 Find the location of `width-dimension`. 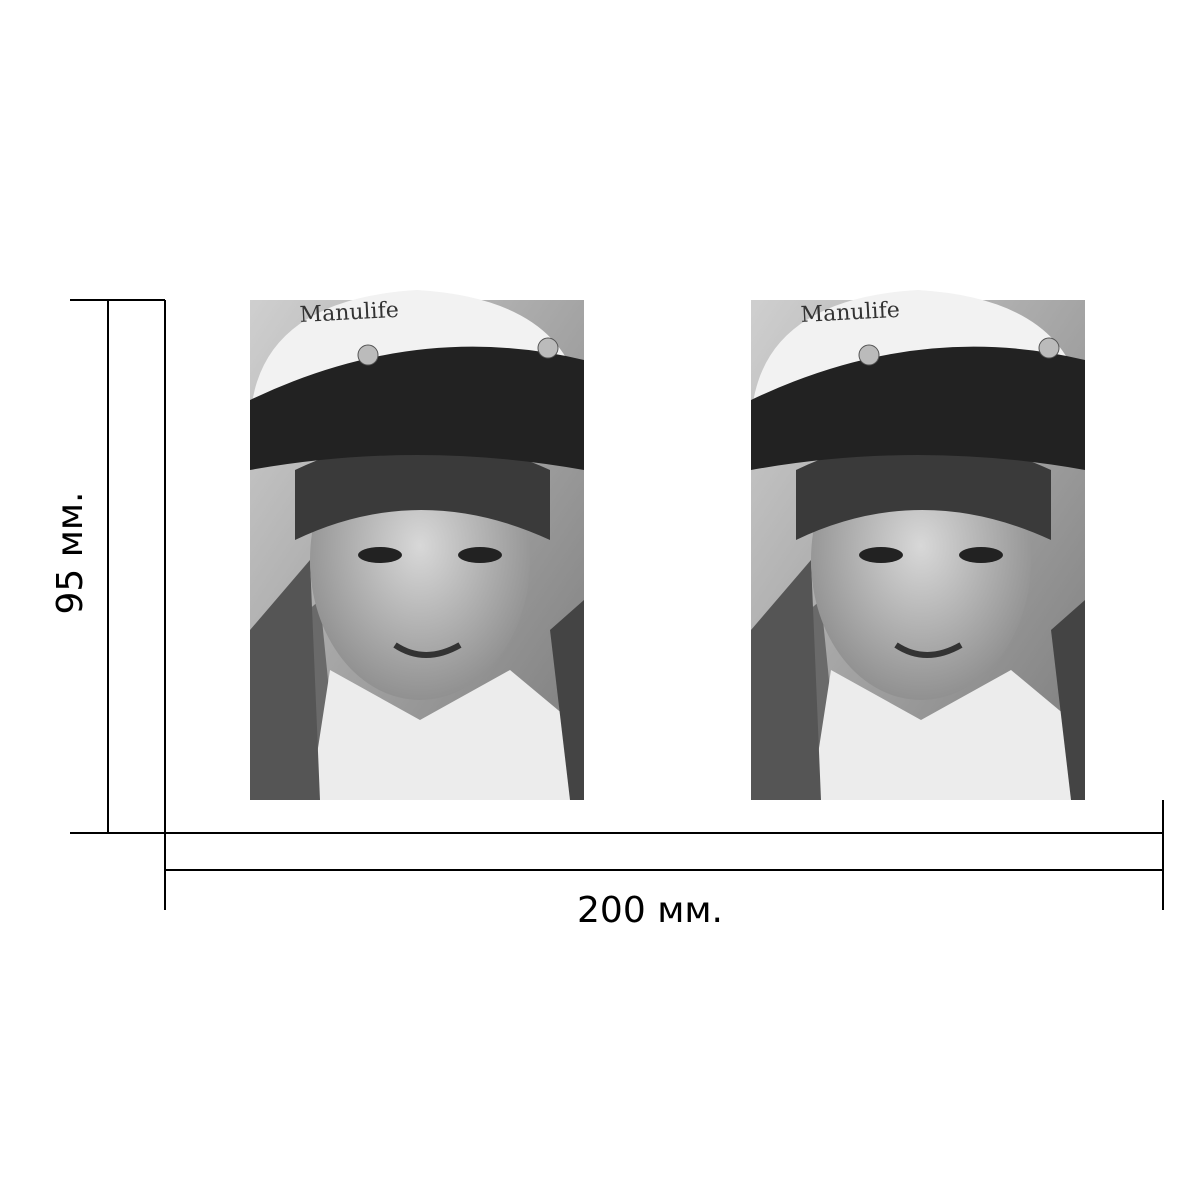

width-dimension is located at coordinates (664, 855).